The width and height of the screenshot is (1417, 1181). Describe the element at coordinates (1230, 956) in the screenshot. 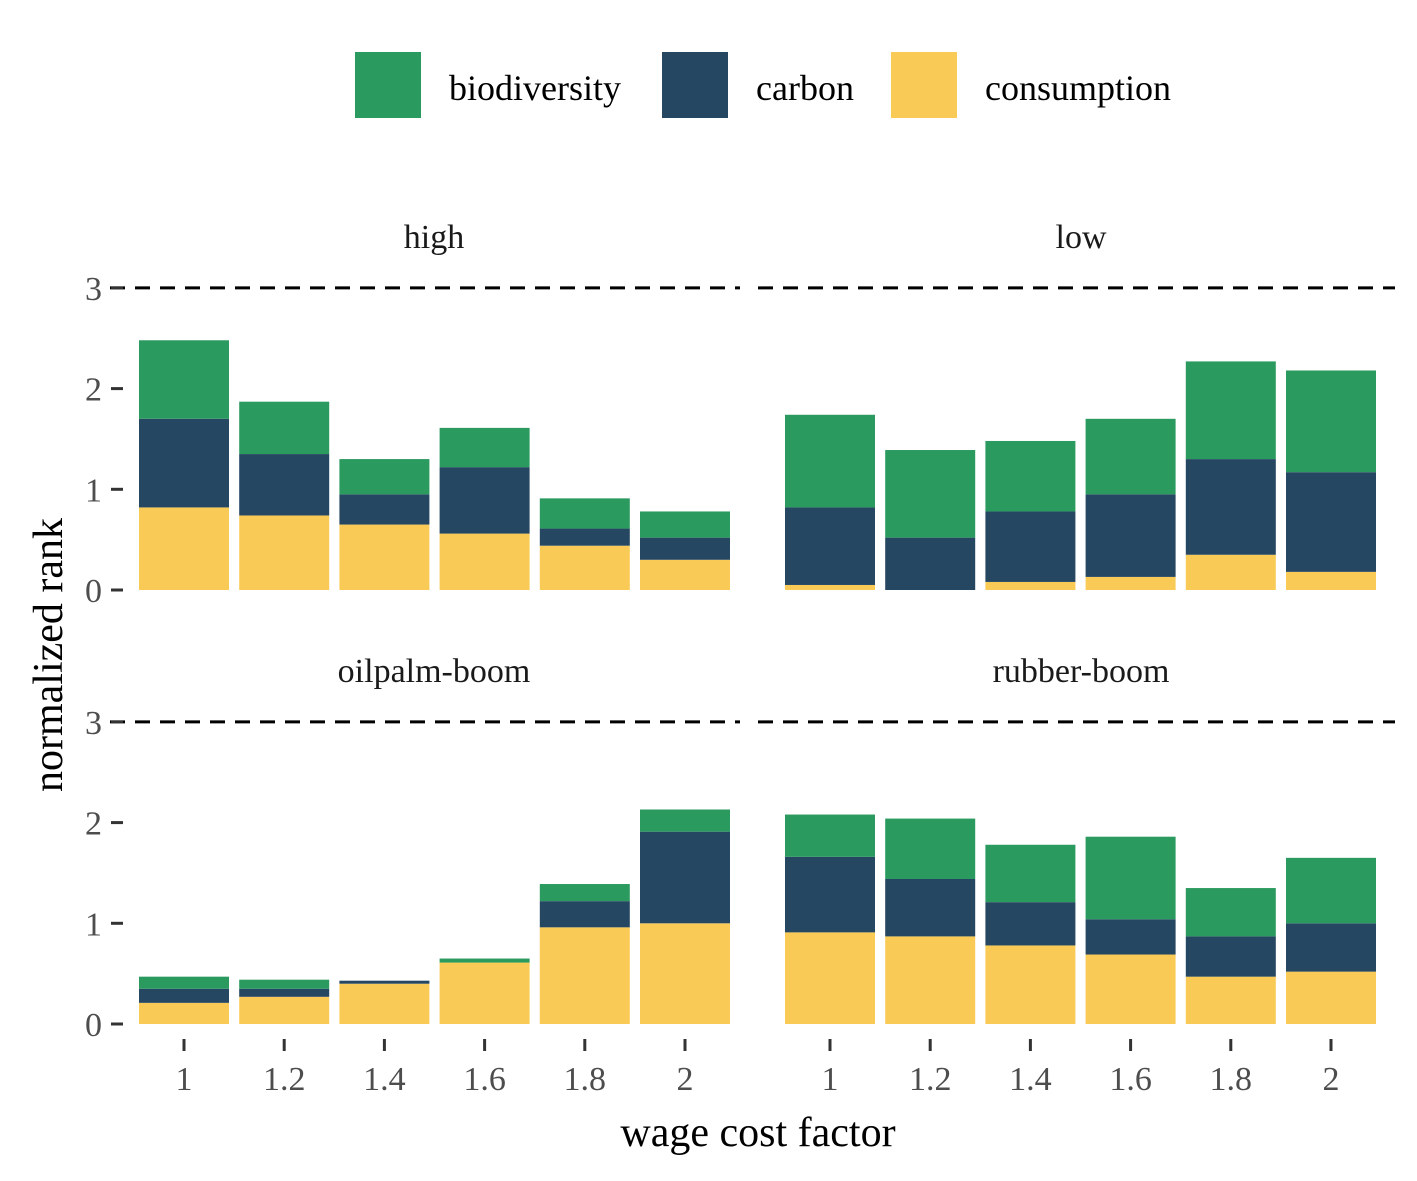

I see `bar-rubber-boom-1-8-carbon` at that location.